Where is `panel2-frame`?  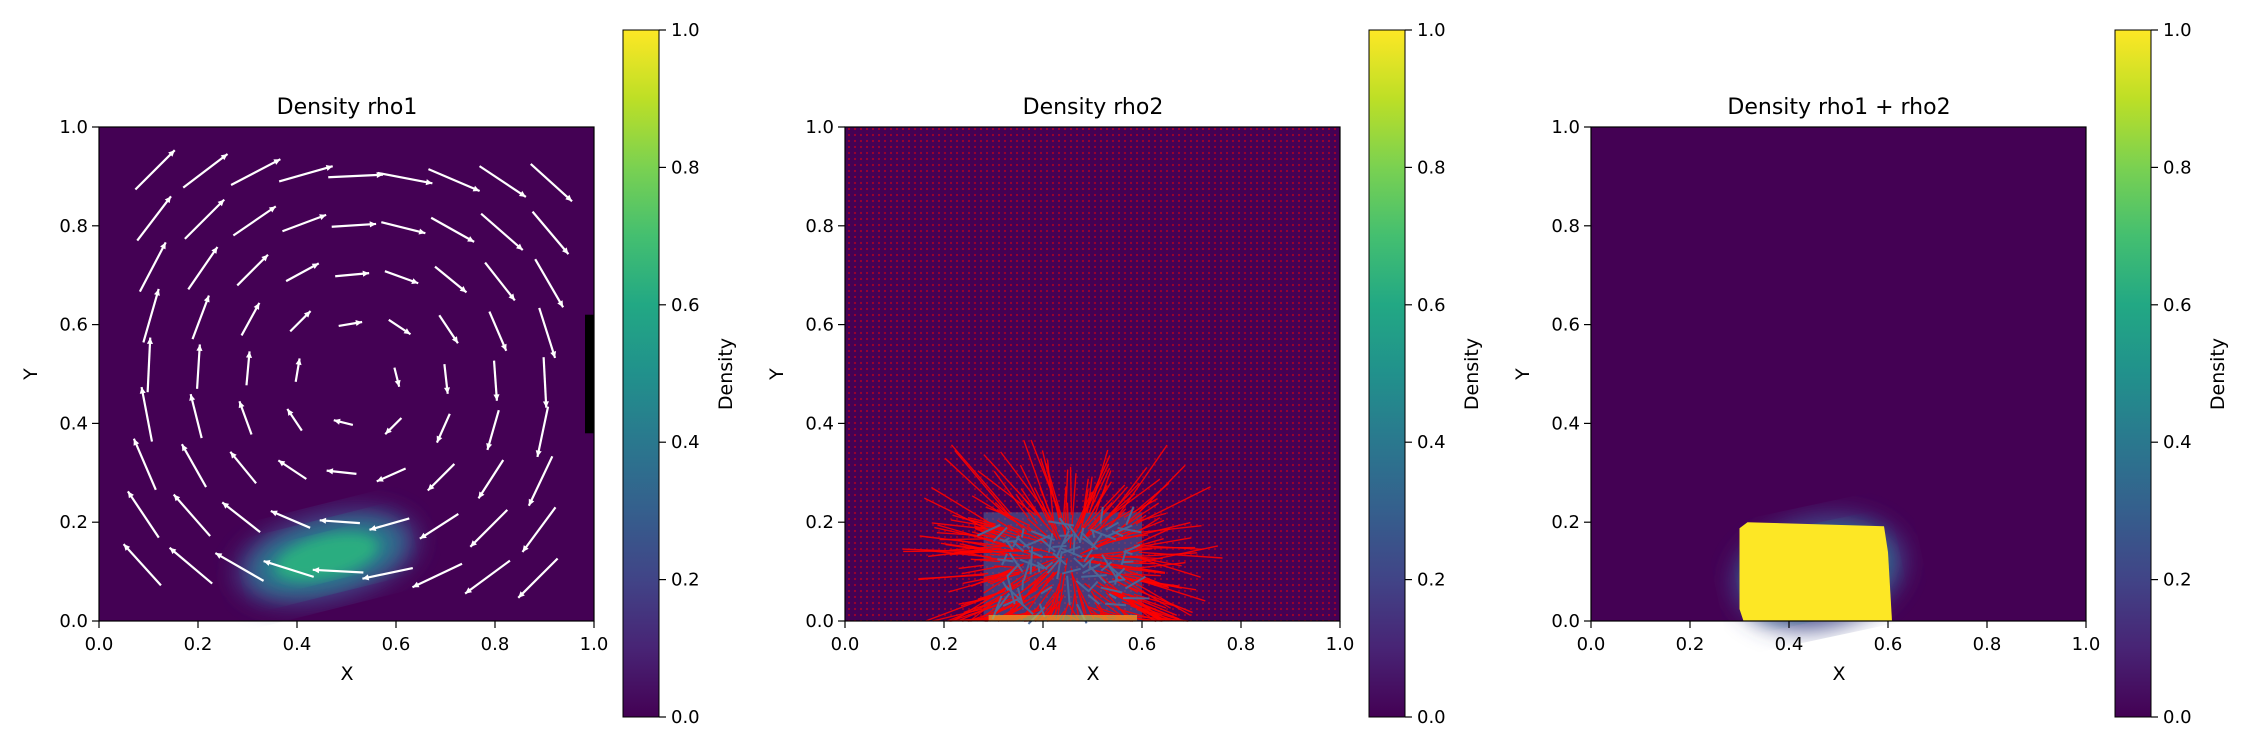
panel2-frame is located at coordinates (1092, 374).